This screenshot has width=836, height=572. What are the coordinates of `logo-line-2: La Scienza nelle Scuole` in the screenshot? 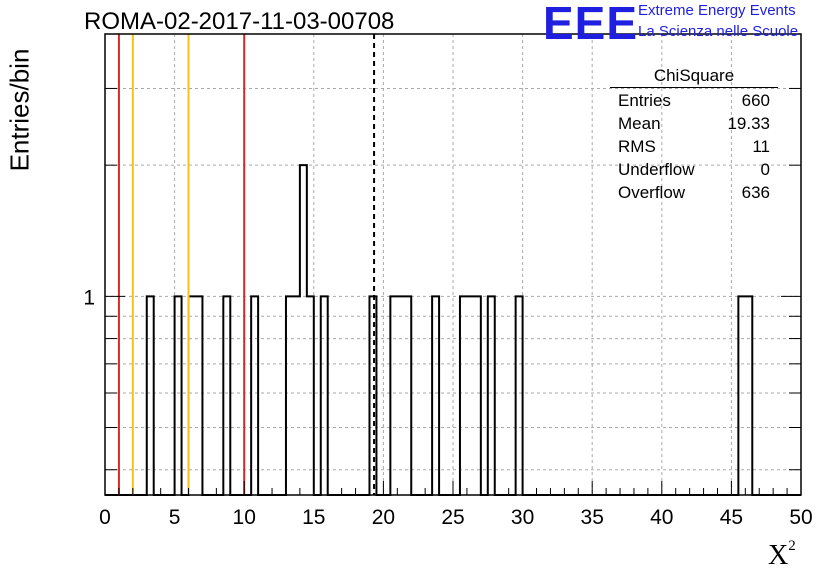 It's located at (718, 31).